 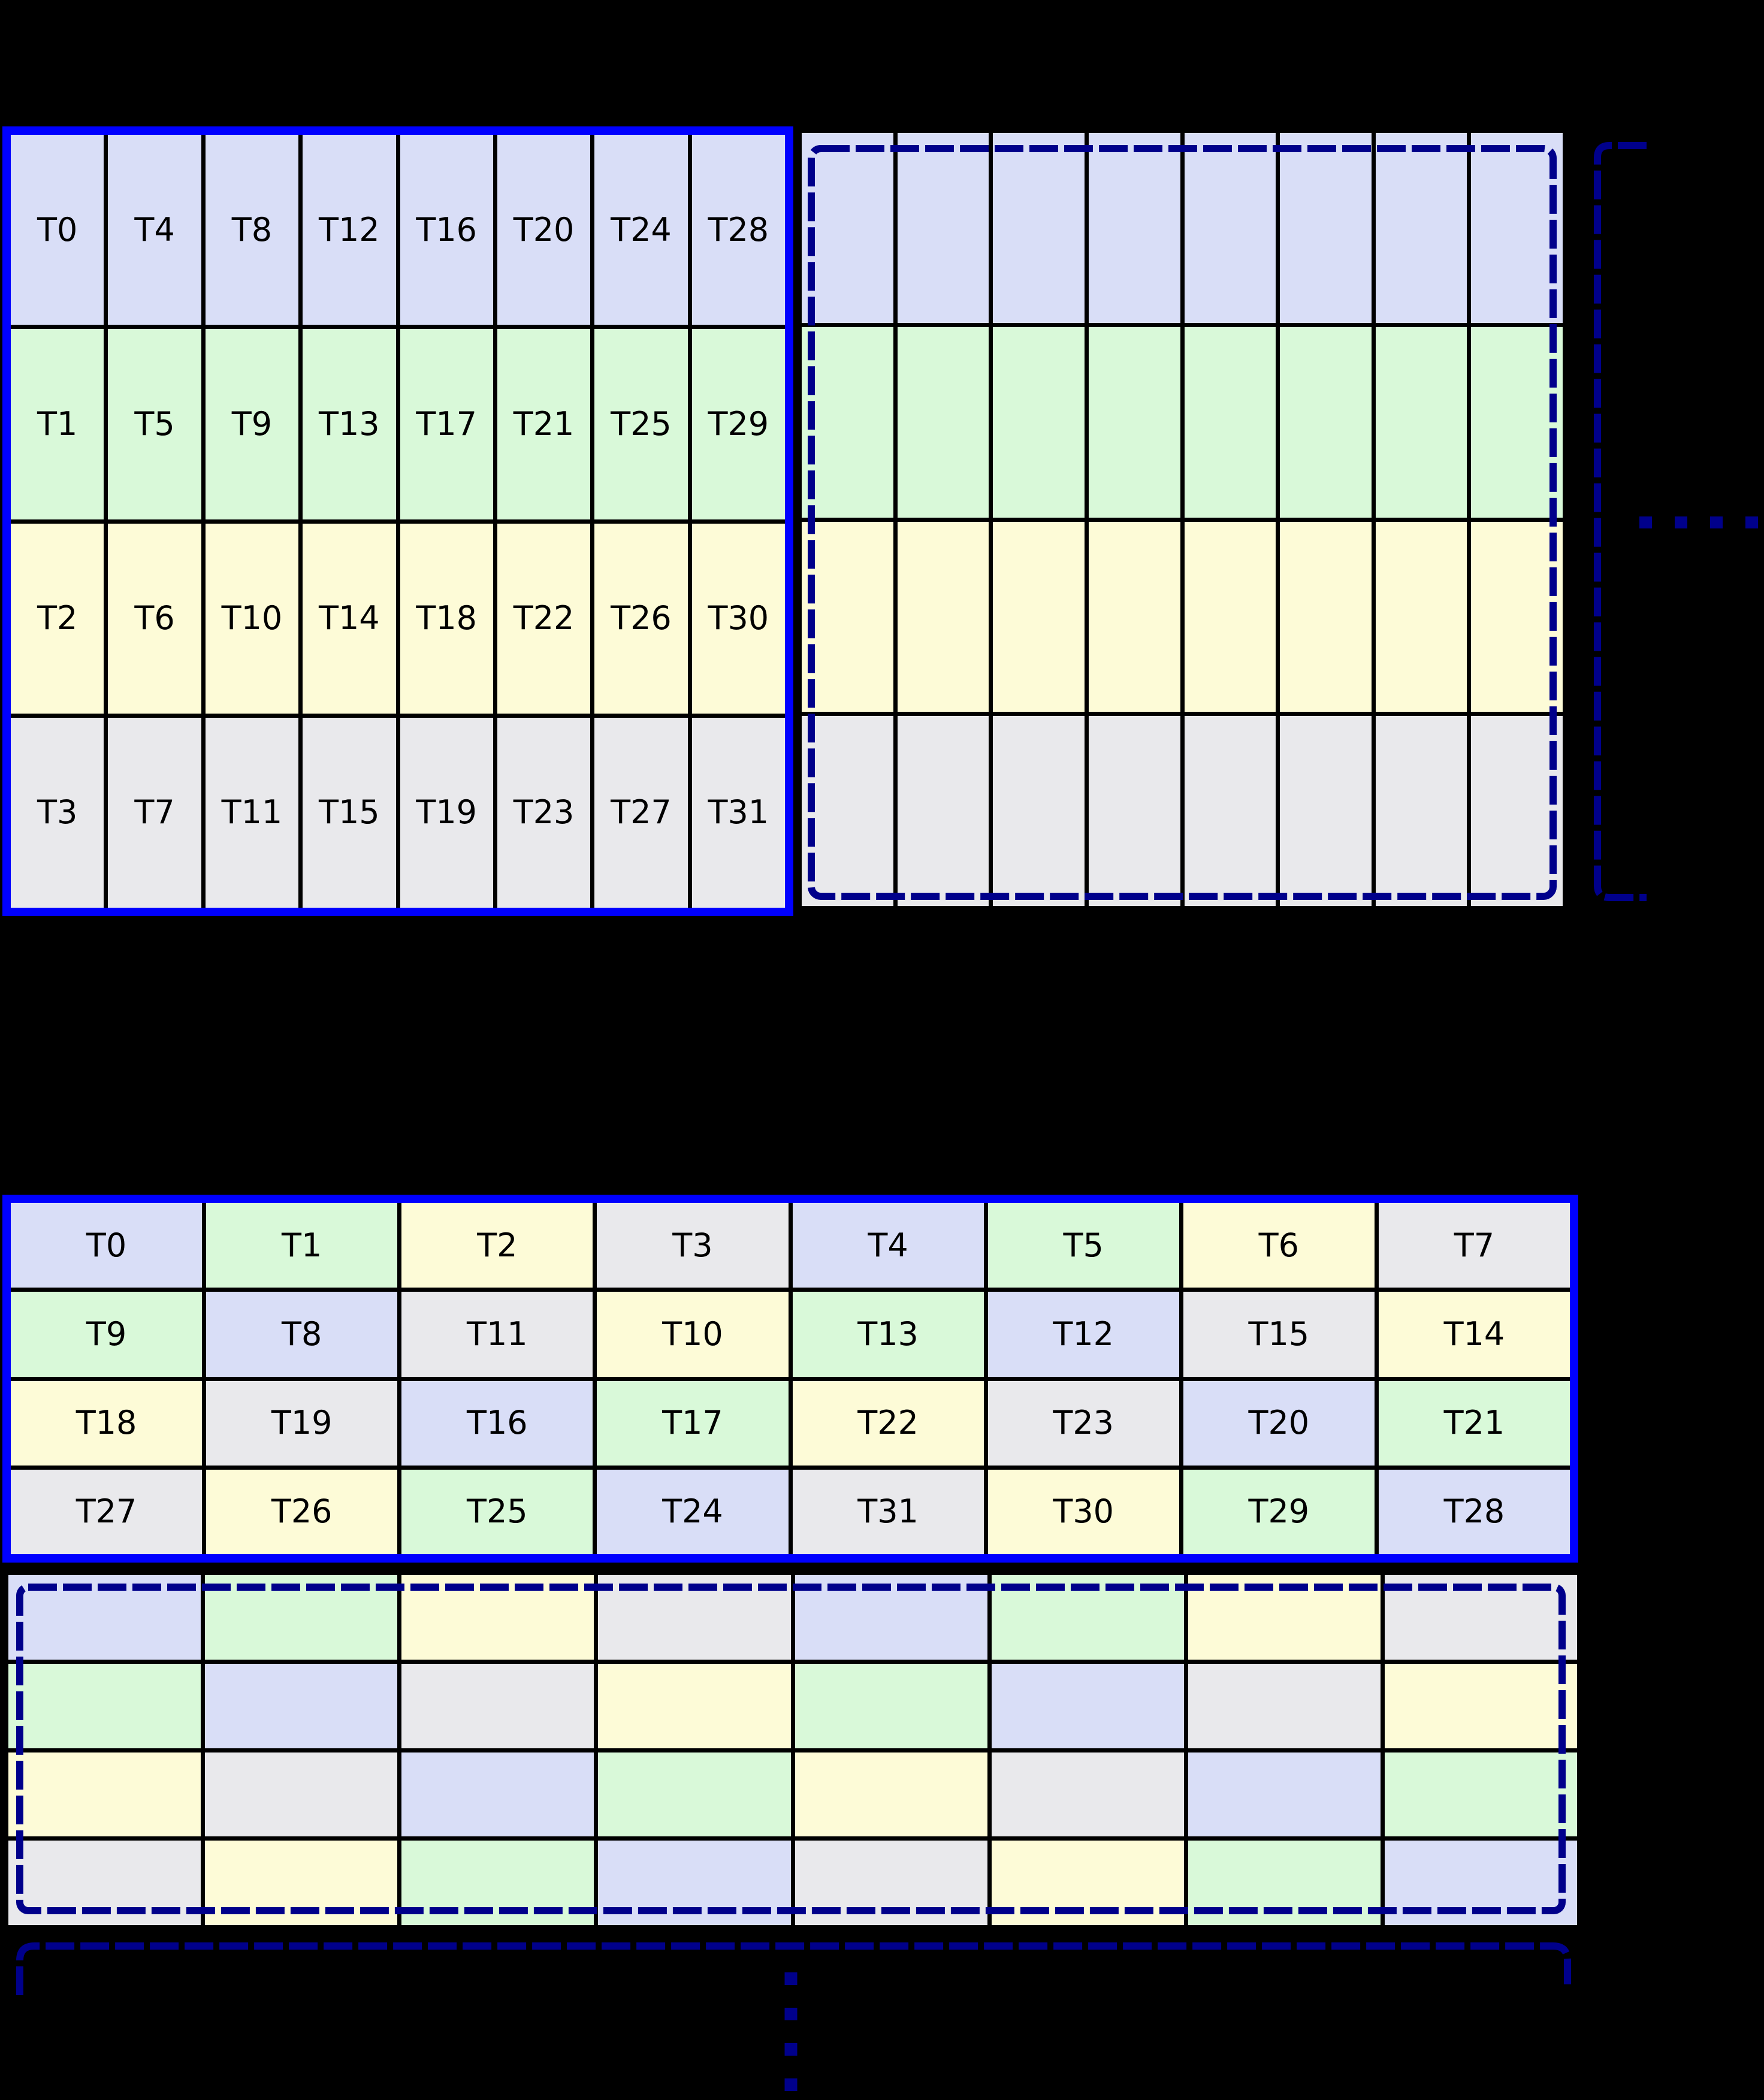 I want to click on bottom-unlabeled-grid, so click(x=793, y=1750).